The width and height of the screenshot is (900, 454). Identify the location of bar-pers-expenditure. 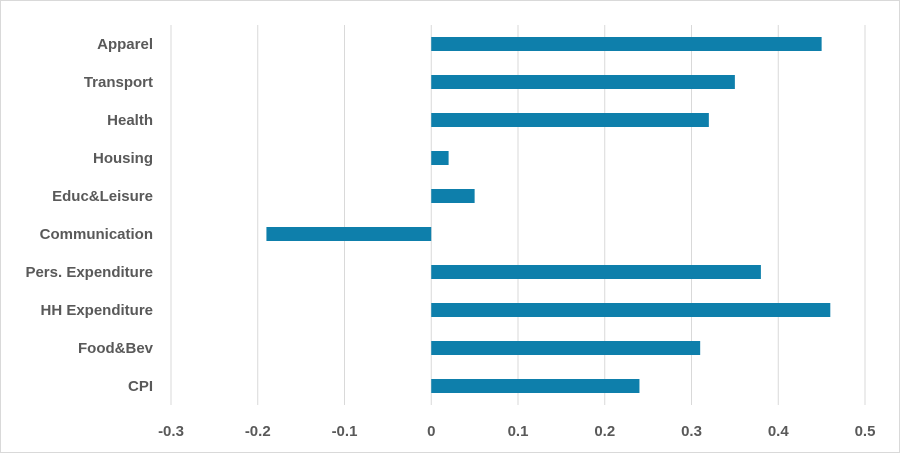
(596, 272).